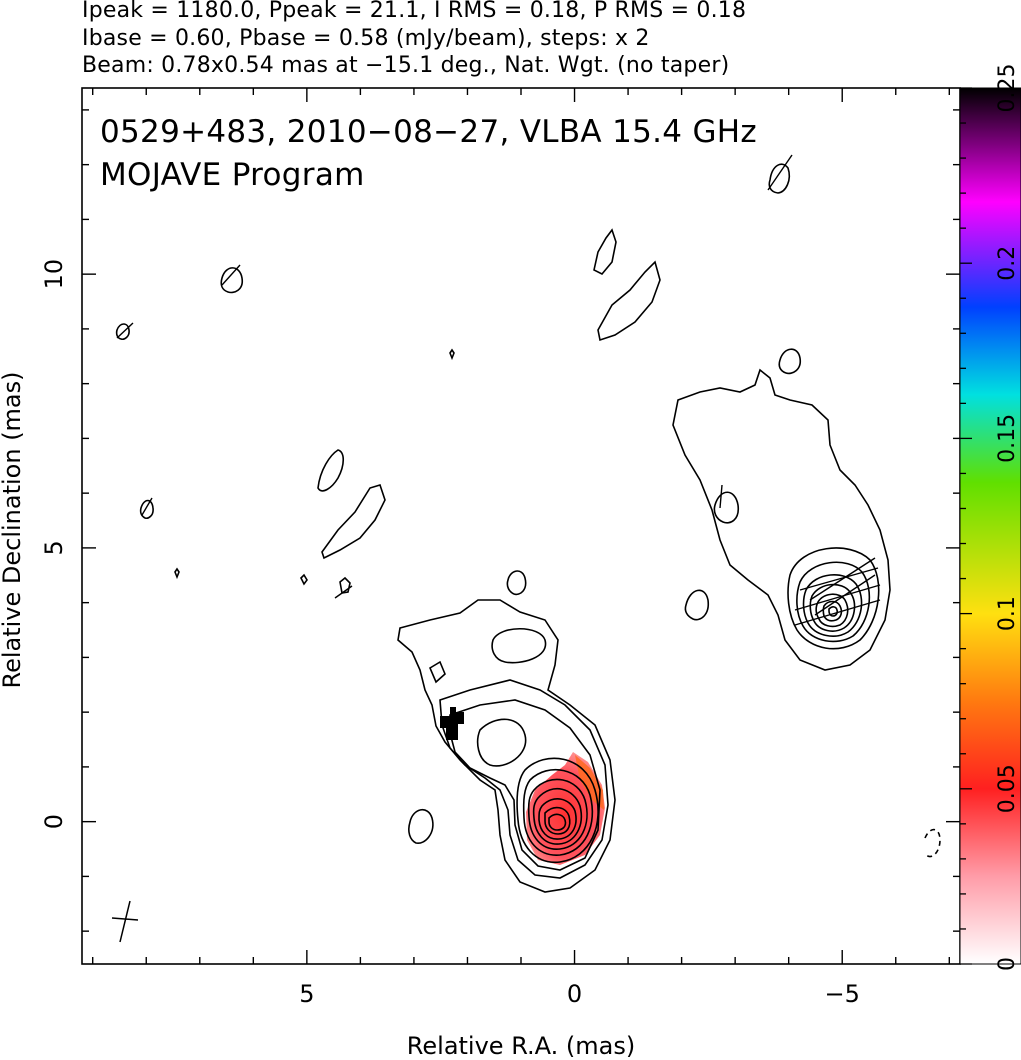 This screenshot has height=1060, width=1021. What do you see at coordinates (1007, 964) in the screenshot?
I see `colorbar-tick-label: 0` at bounding box center [1007, 964].